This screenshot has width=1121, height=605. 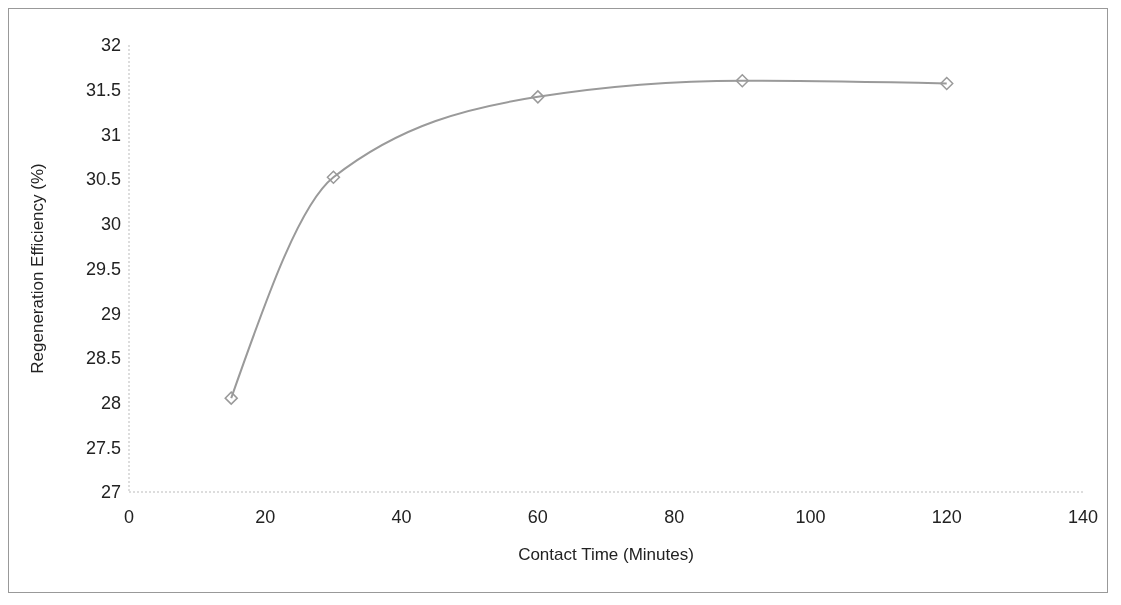 I want to click on x-tick-label: 40, so click(x=401, y=516).